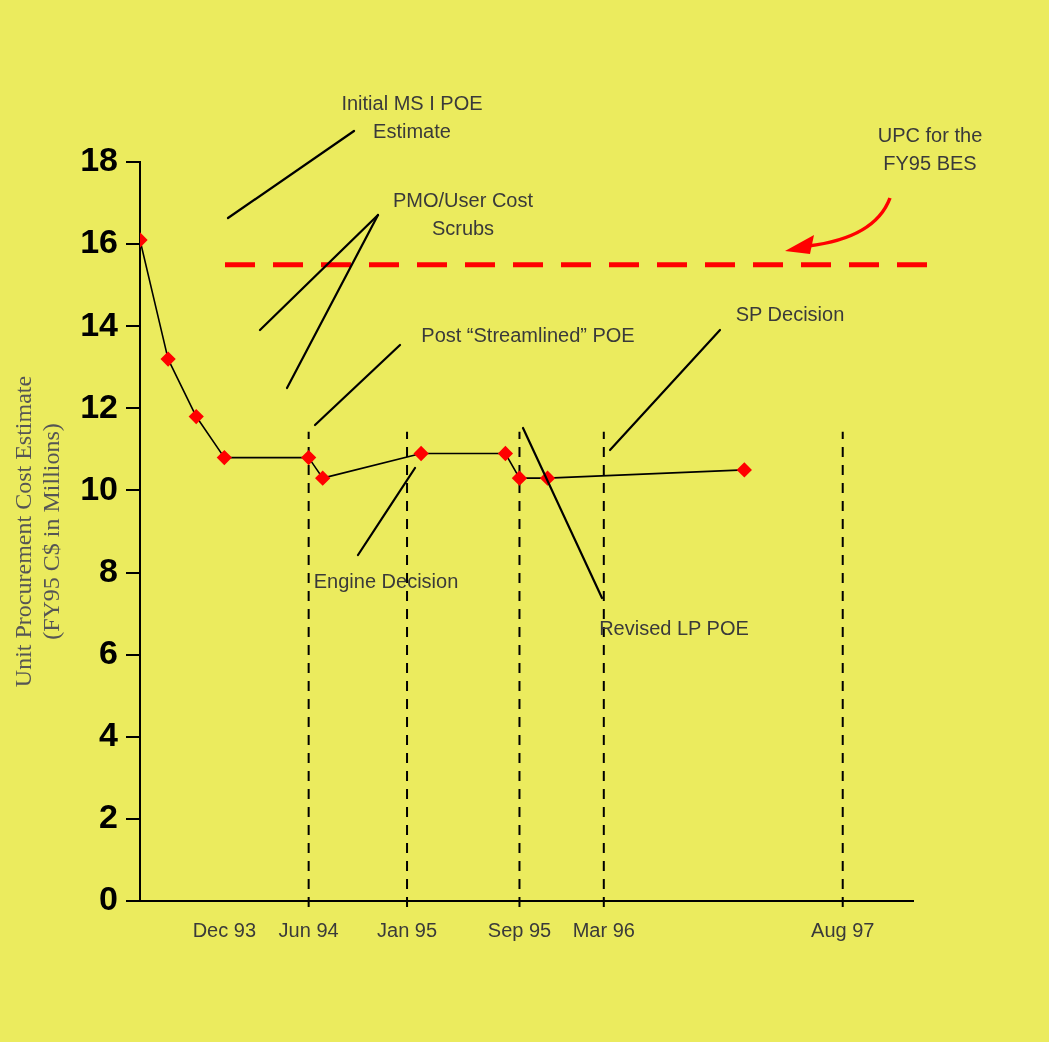 The height and width of the screenshot is (1042, 1049). I want to click on y-tick-label: 8, so click(108, 569).